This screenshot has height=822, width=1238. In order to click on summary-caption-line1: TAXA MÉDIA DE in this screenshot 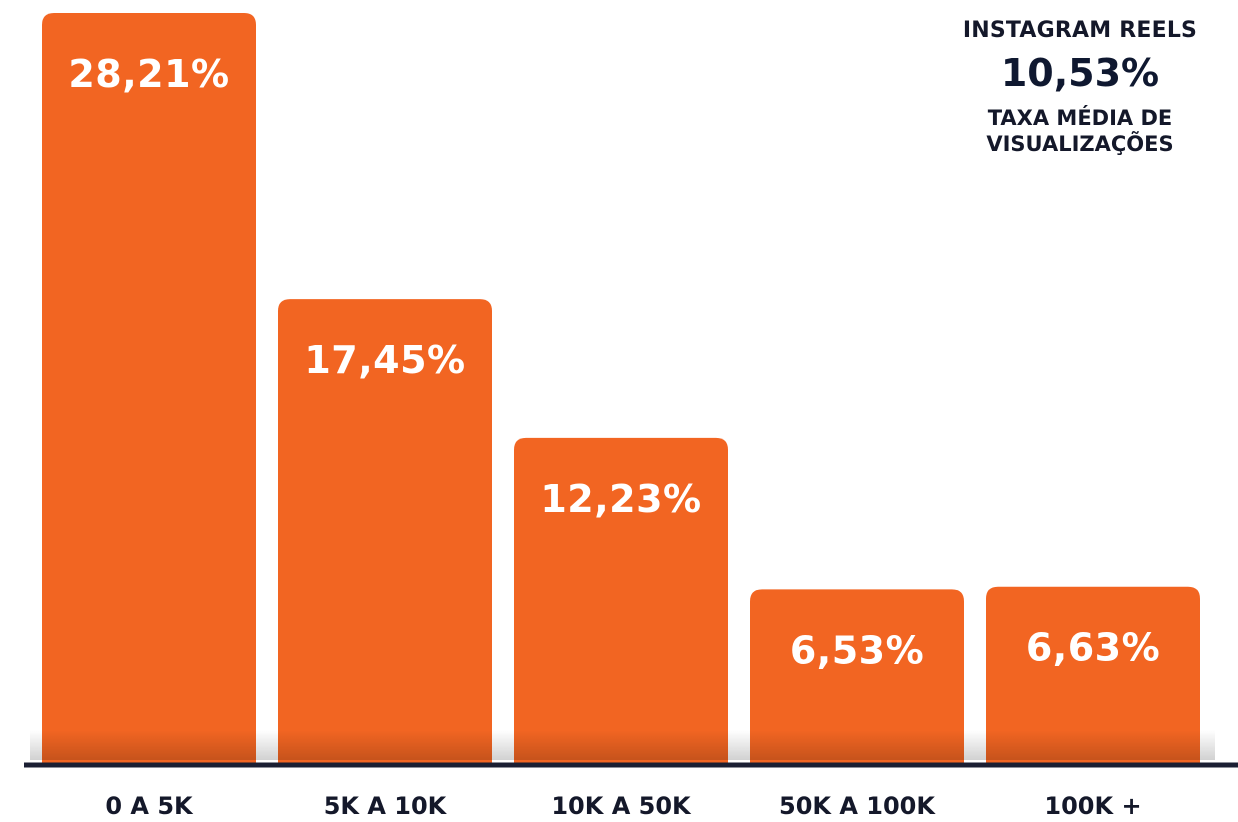, I will do `click(1080, 118)`.